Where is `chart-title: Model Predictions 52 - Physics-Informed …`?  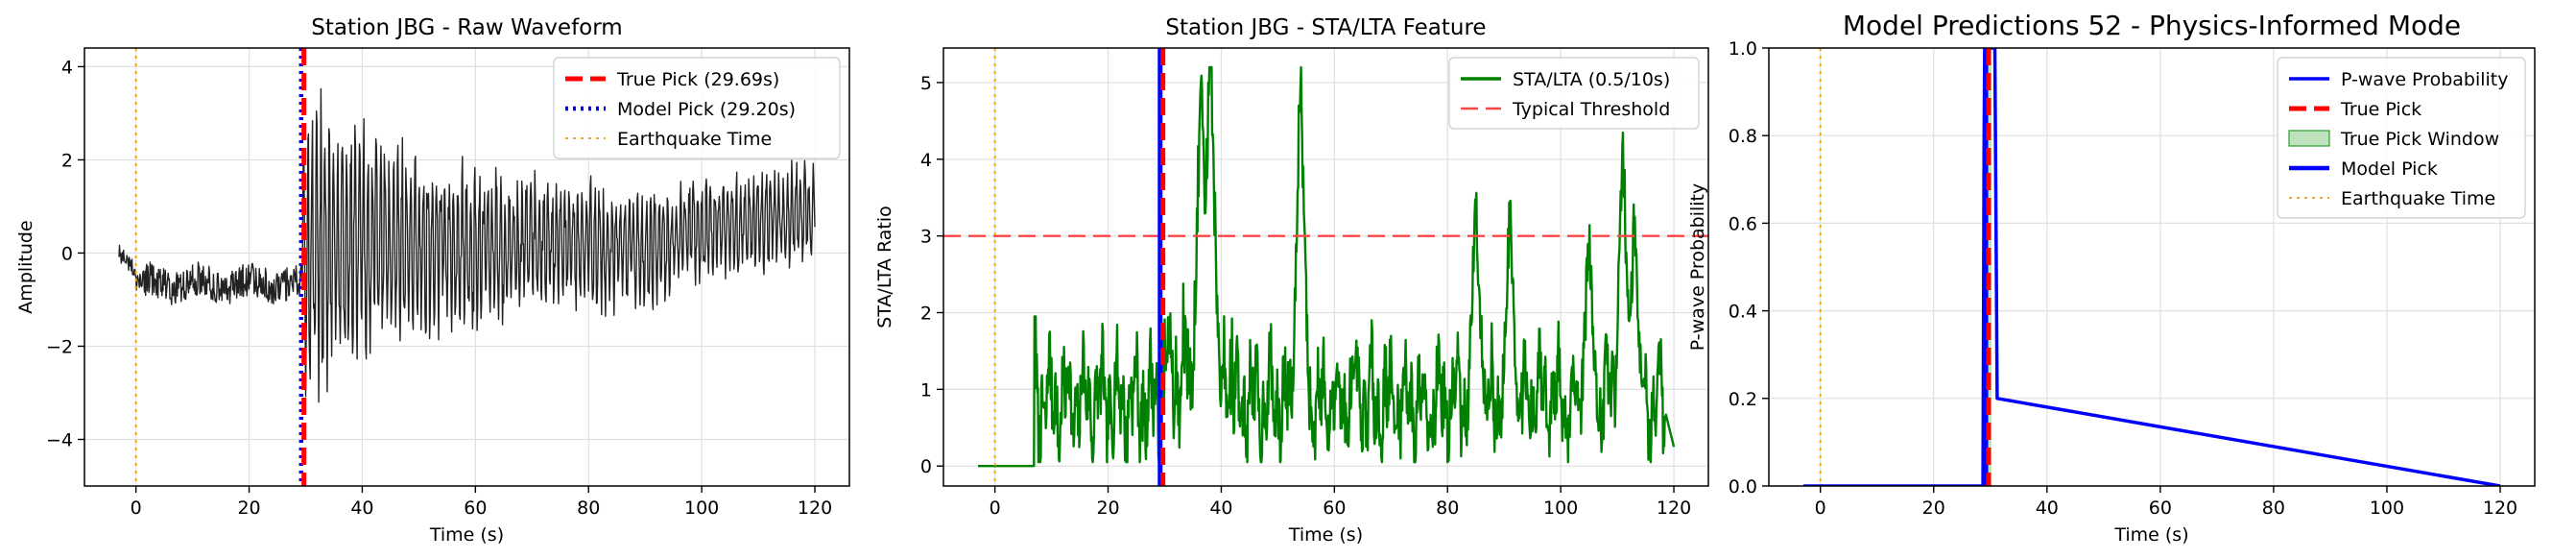
chart-title: Model Predictions 52 - Physics-Informed … is located at coordinates (2152, 25).